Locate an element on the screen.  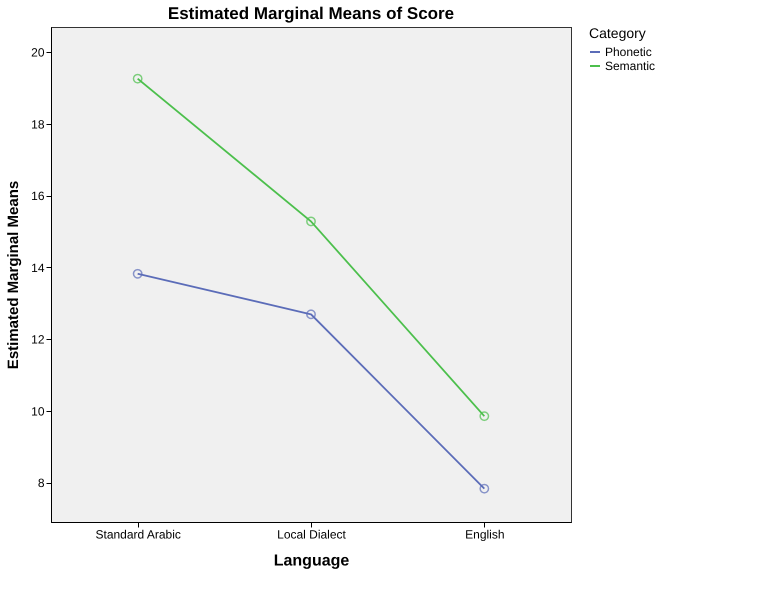
y-tick-label: 14 is located at coordinates (38, 267).